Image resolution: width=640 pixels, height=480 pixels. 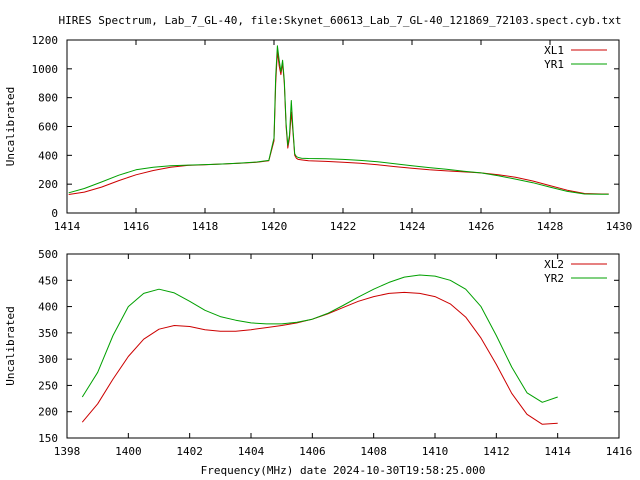 What do you see at coordinates (48, 359) in the screenshot?
I see `y-tick-label: 300` at bounding box center [48, 359].